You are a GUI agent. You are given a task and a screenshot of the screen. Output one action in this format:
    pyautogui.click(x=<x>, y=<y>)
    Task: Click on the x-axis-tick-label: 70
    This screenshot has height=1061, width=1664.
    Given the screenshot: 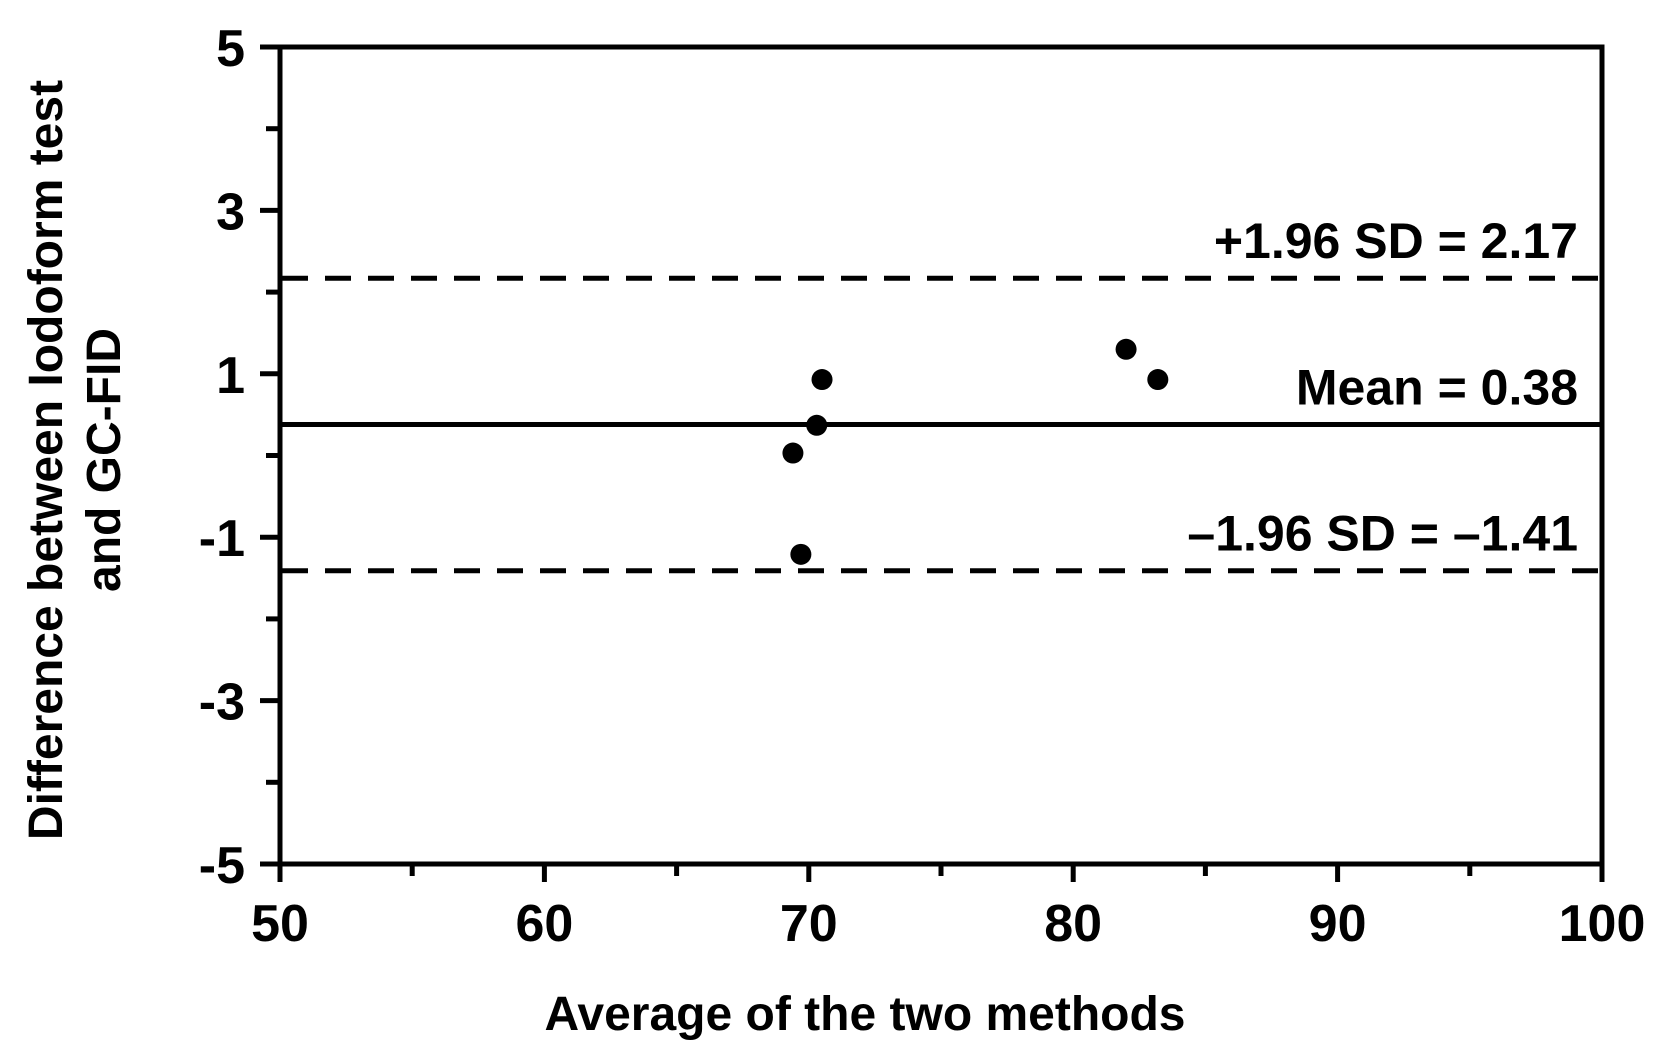 What is the action you would take?
    pyautogui.click(x=809, y=924)
    